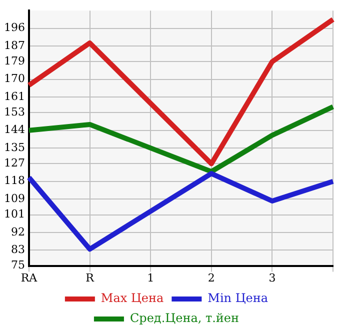 The height and width of the screenshot is (335, 345). What do you see at coordinates (272, 277) in the screenshot?
I see `x-tick-label: 3` at bounding box center [272, 277].